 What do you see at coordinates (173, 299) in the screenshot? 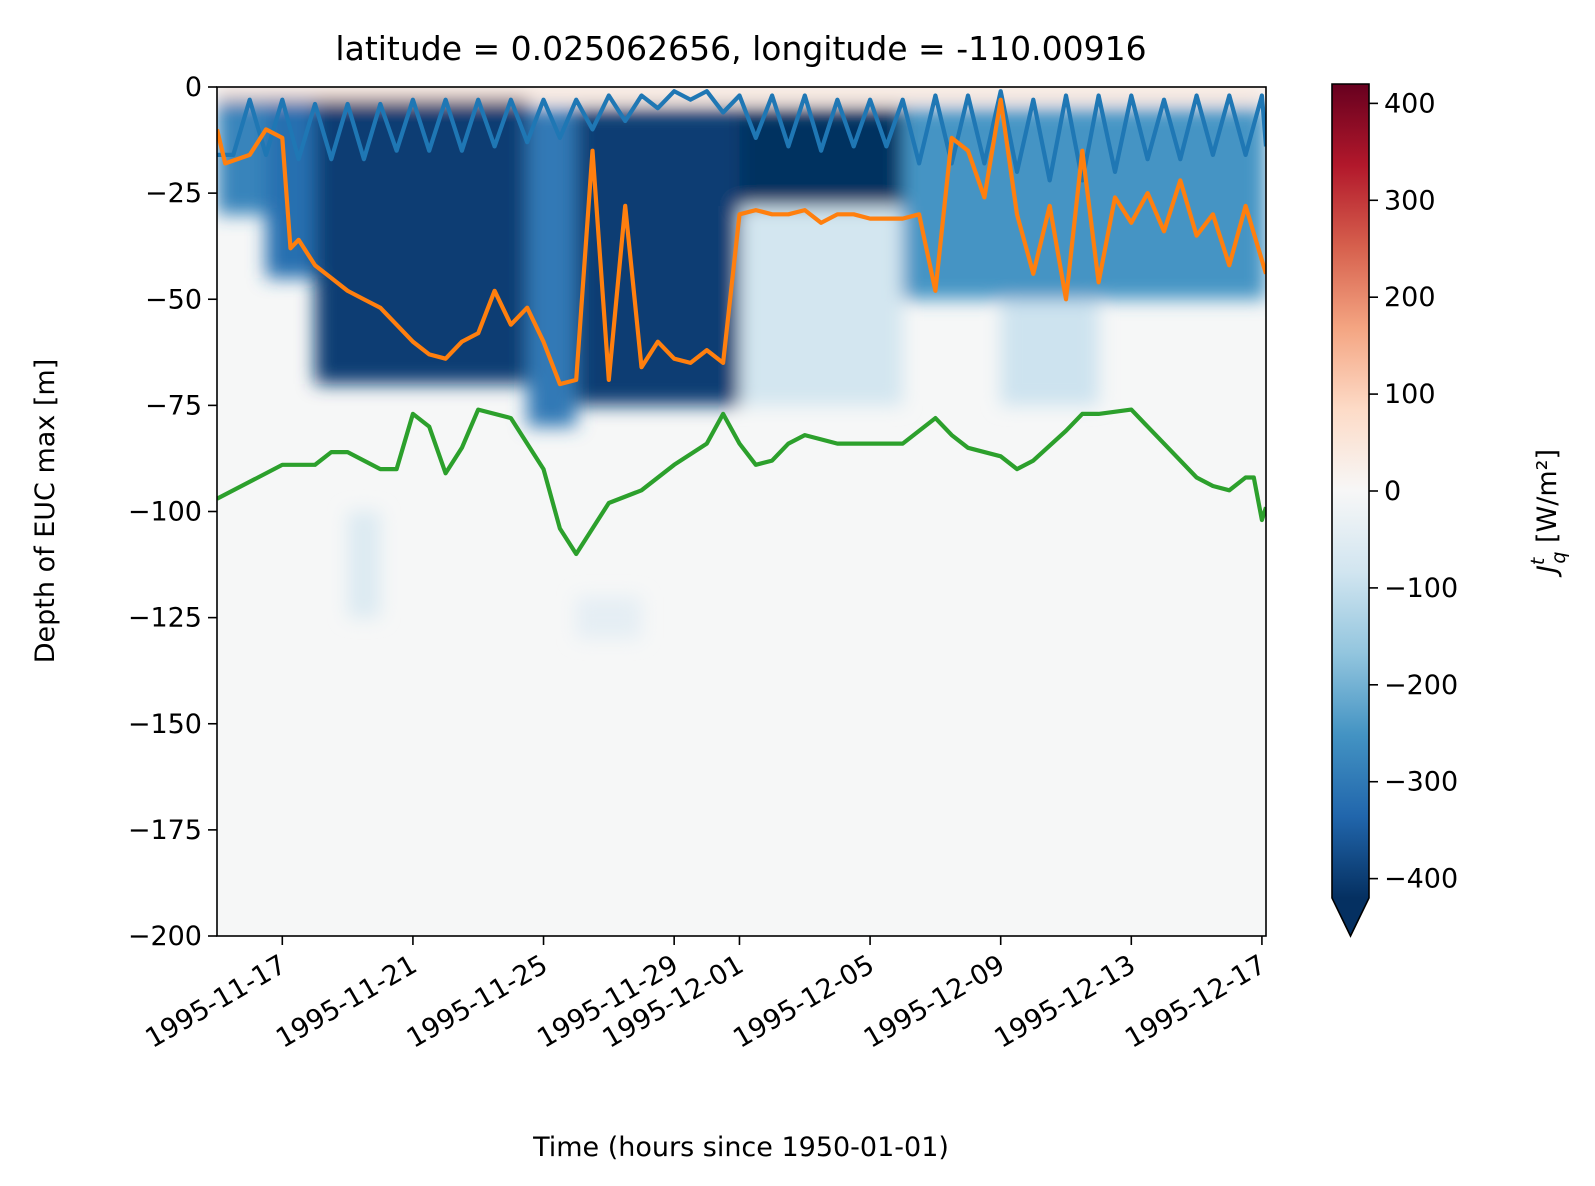
I see `y-tick-label: −50` at bounding box center [173, 299].